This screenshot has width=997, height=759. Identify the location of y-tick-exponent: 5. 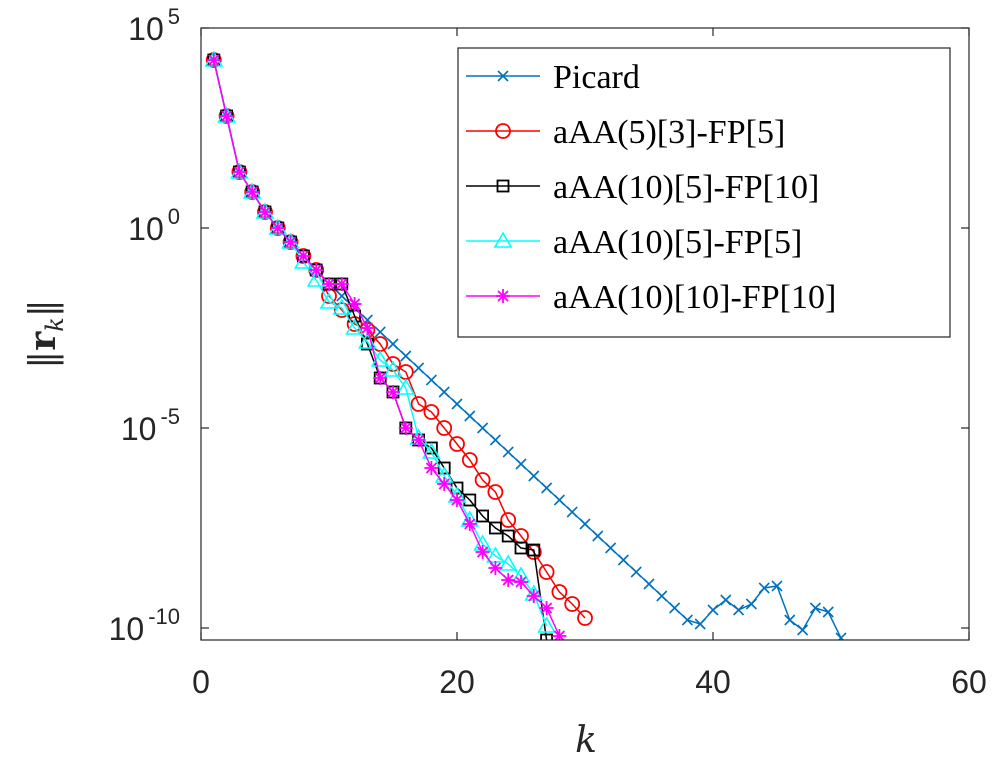
(174, 16).